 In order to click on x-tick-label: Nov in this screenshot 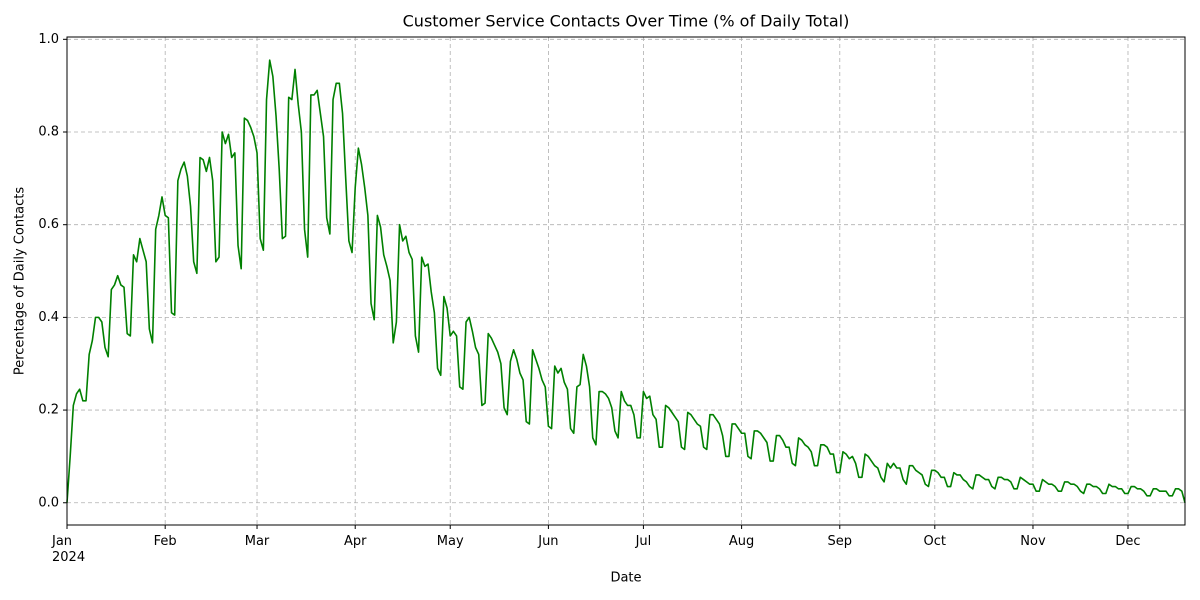, I will do `click(1033, 541)`.